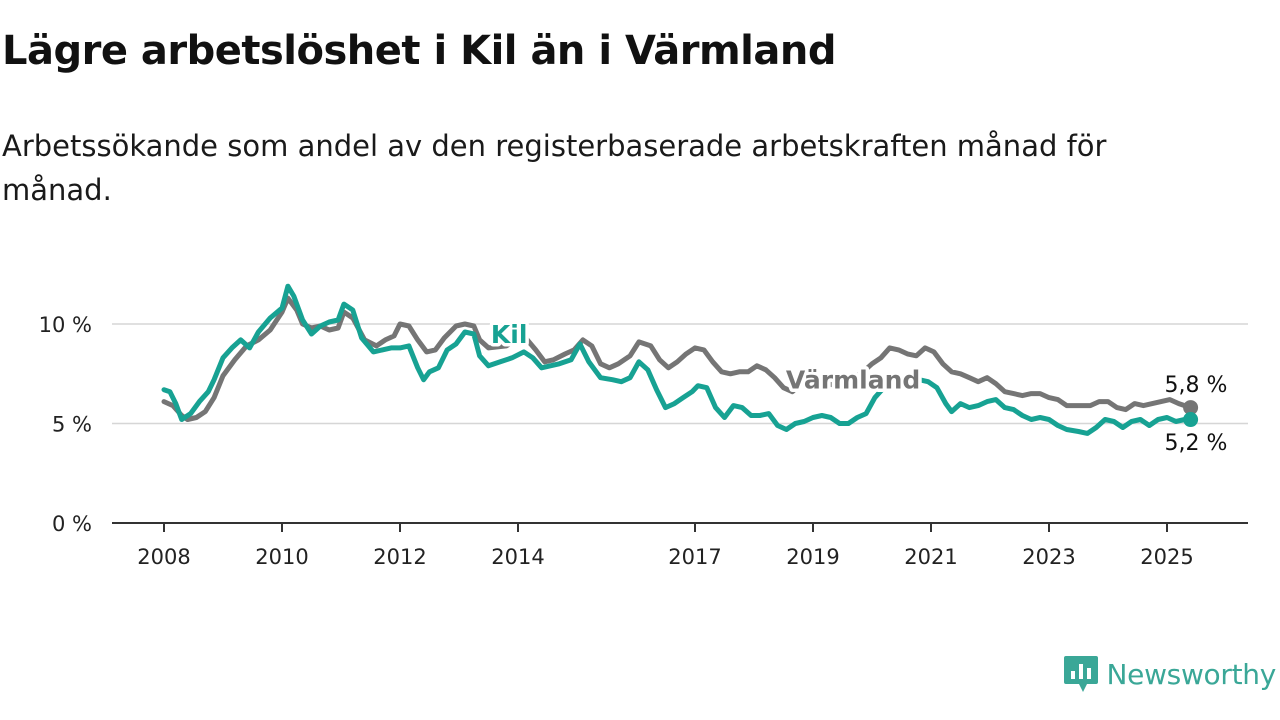  I want to click on x-tick-label: 2010, so click(281, 557).